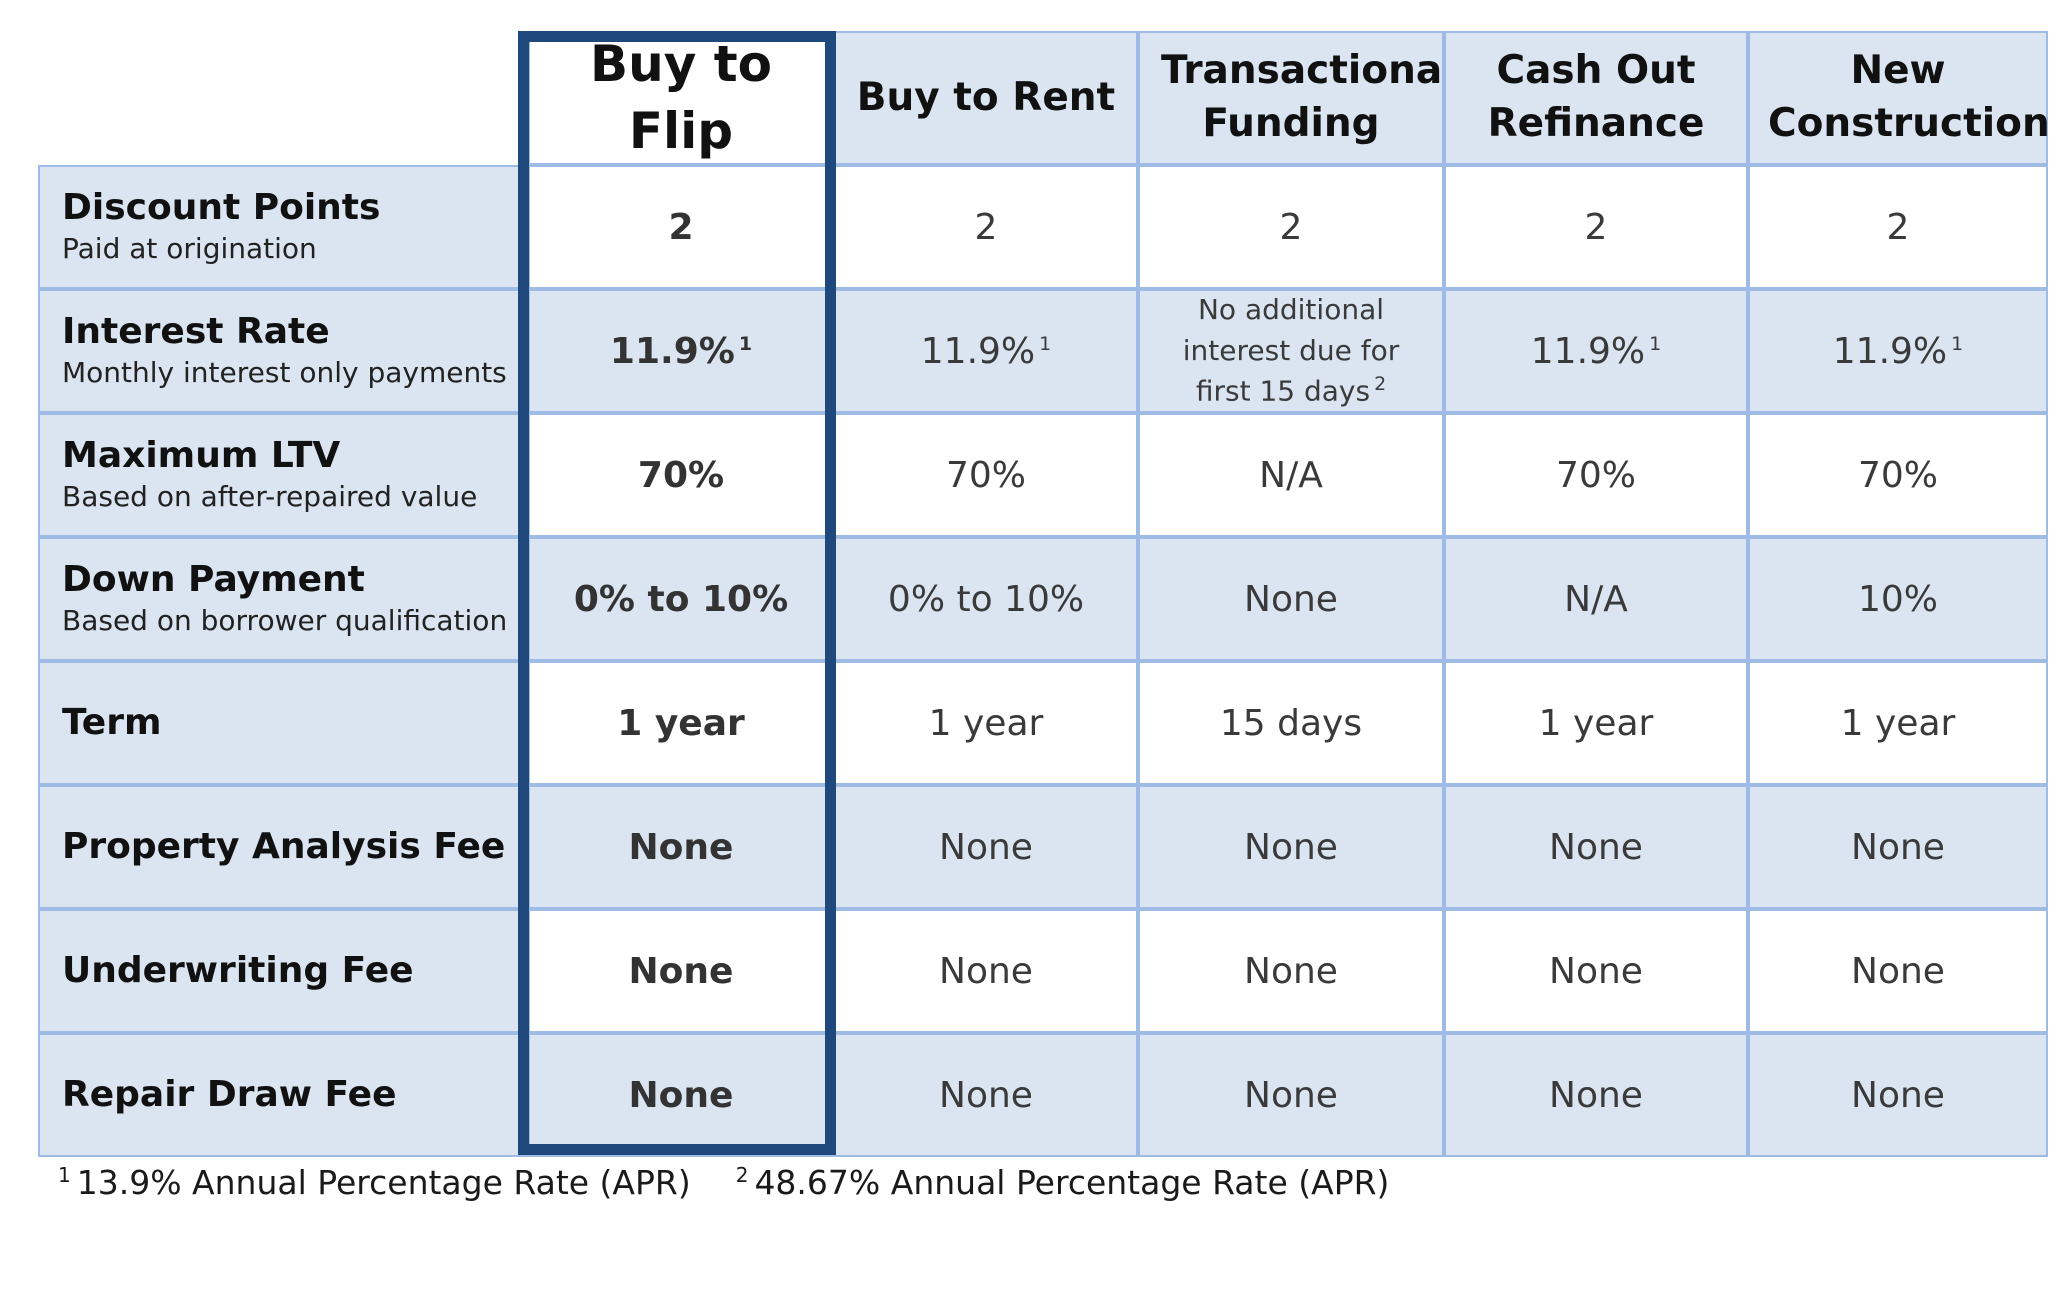 The height and width of the screenshot is (1305, 2064). Describe the element at coordinates (229, 1095) in the screenshot. I see `row-title: Repair Draw Fee` at that location.